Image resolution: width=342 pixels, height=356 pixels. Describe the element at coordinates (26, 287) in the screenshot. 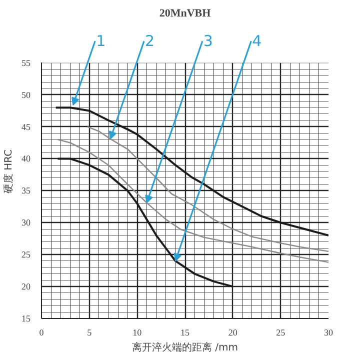

I see `y-tick-label: 20` at that location.